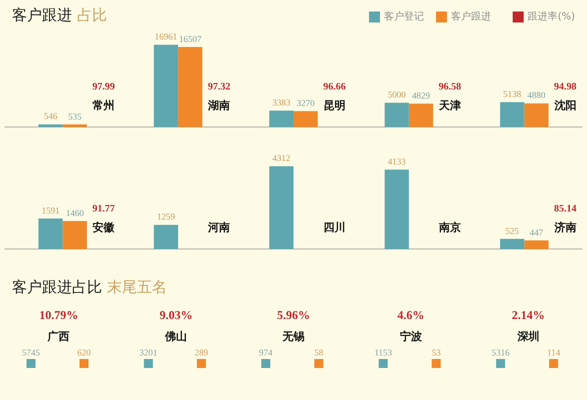 The width and height of the screenshot is (587, 400). I want to click on x-tick-label: 常州, so click(103, 105).